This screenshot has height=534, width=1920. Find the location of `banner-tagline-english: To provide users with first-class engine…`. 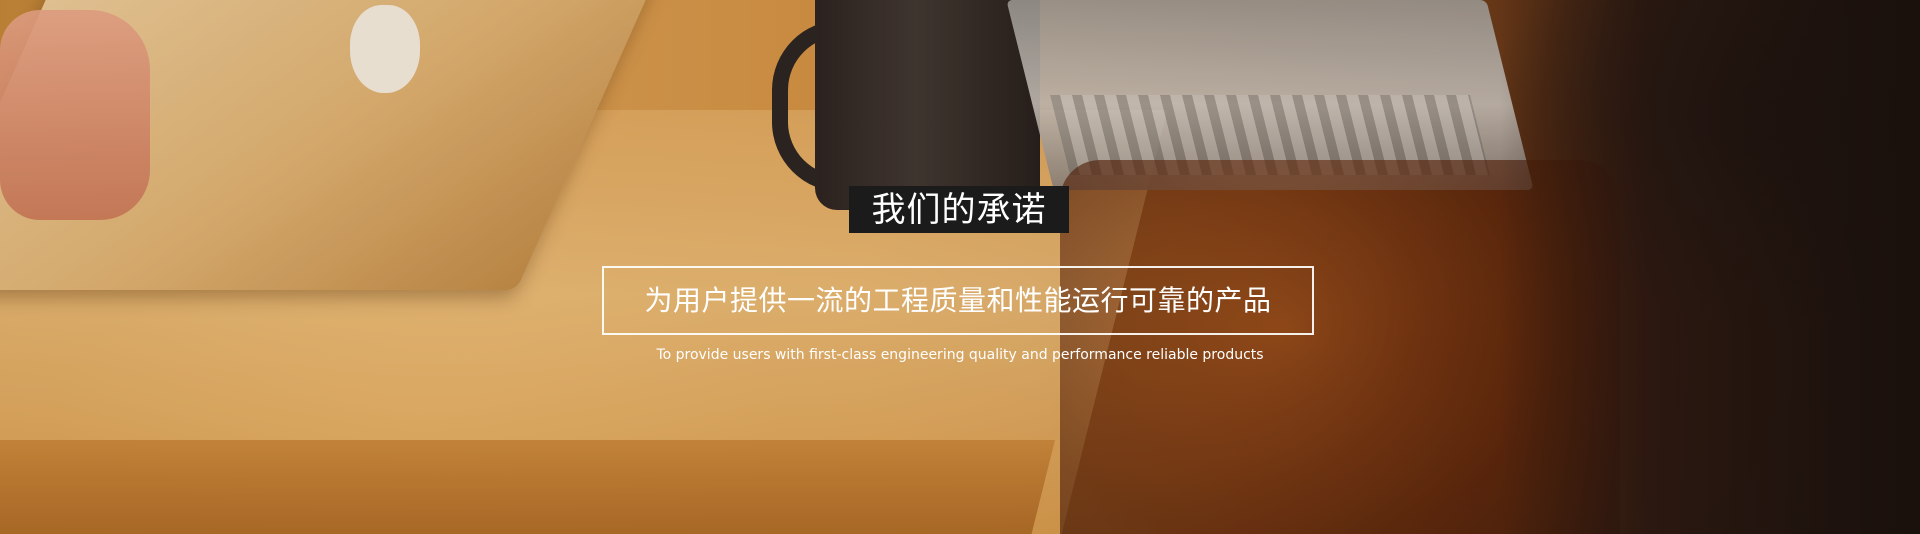

banner-tagline-english: To provide users with first-class engine… is located at coordinates (960, 355).